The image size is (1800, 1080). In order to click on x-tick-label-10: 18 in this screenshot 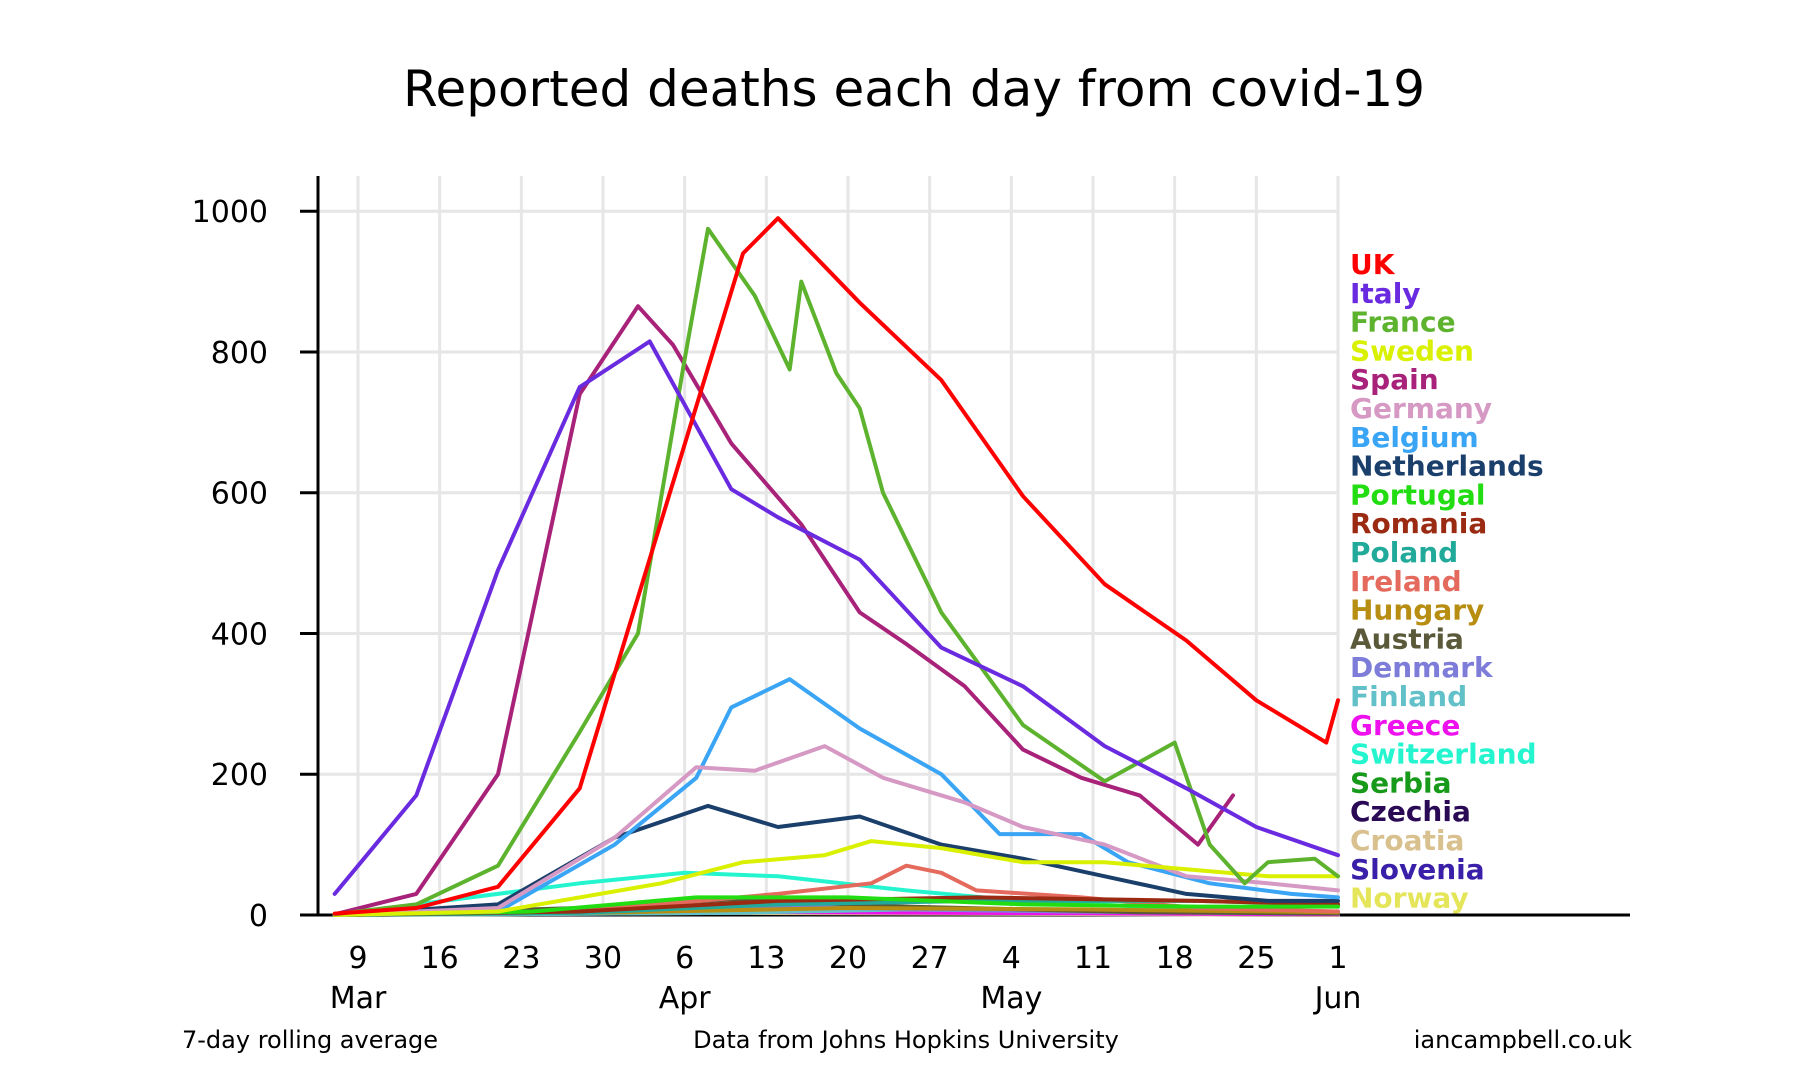, I will do `click(1175, 958)`.